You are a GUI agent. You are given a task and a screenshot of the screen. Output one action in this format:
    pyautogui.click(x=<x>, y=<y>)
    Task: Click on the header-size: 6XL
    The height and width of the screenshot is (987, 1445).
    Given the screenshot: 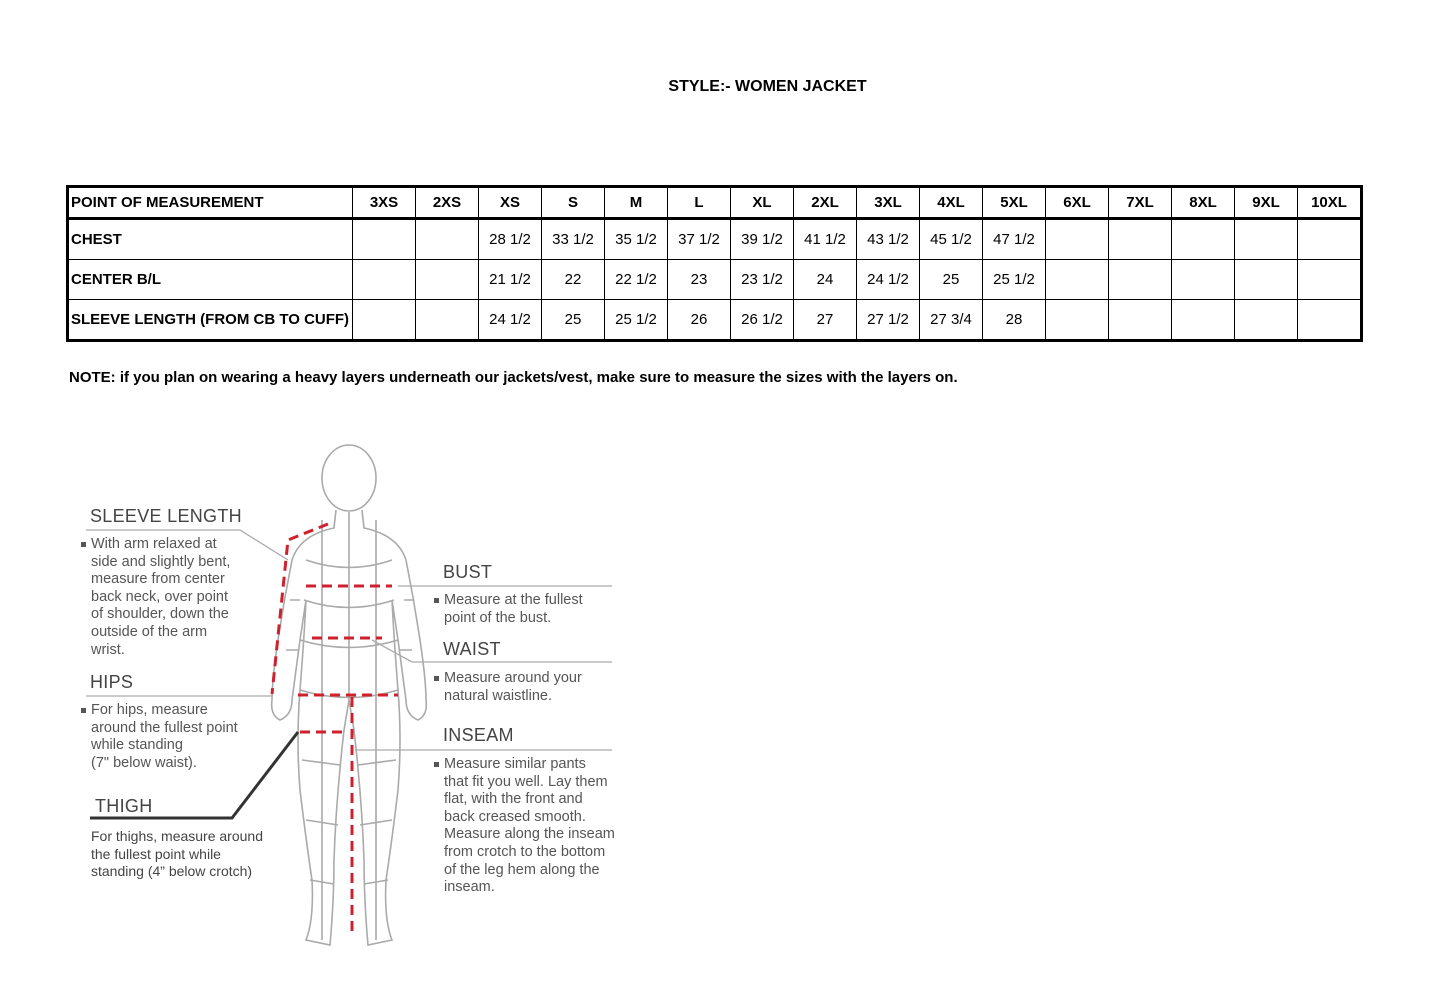 What is the action you would take?
    pyautogui.click(x=1077, y=203)
    